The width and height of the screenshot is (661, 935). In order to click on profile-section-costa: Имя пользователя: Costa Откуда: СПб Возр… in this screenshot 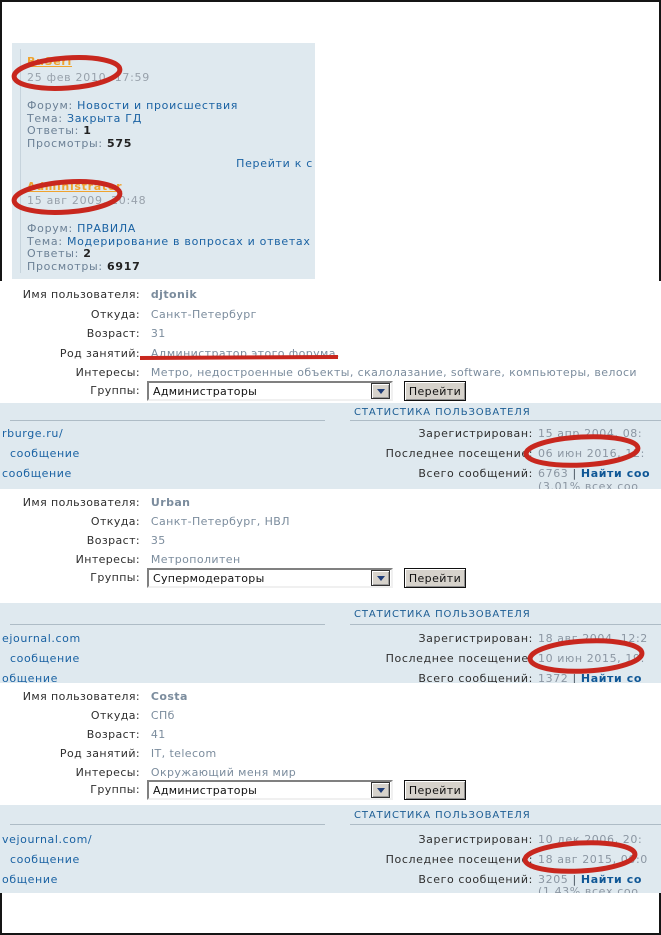, I will do `click(330, 744)`.